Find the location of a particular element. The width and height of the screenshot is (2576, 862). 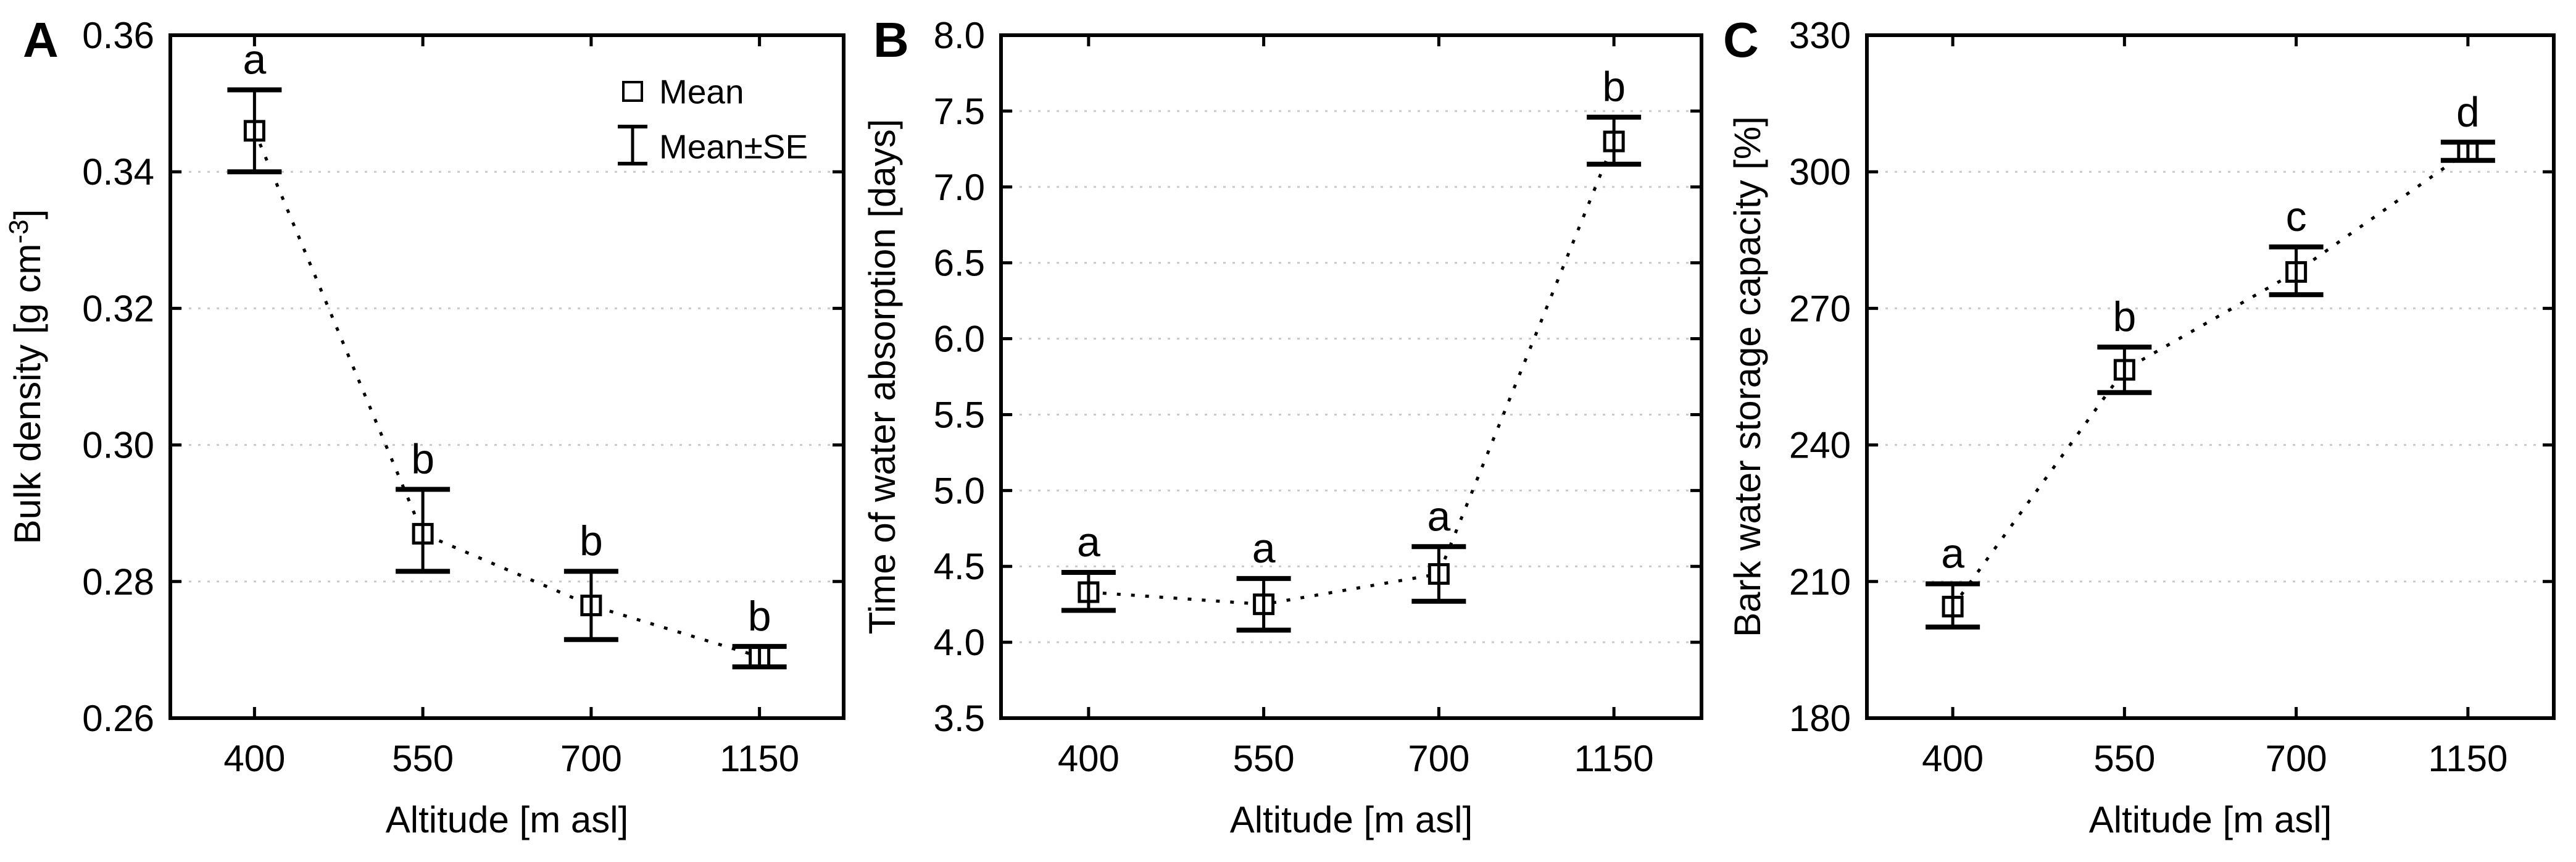

y-tick-label: 0.36 is located at coordinates (118, 35).